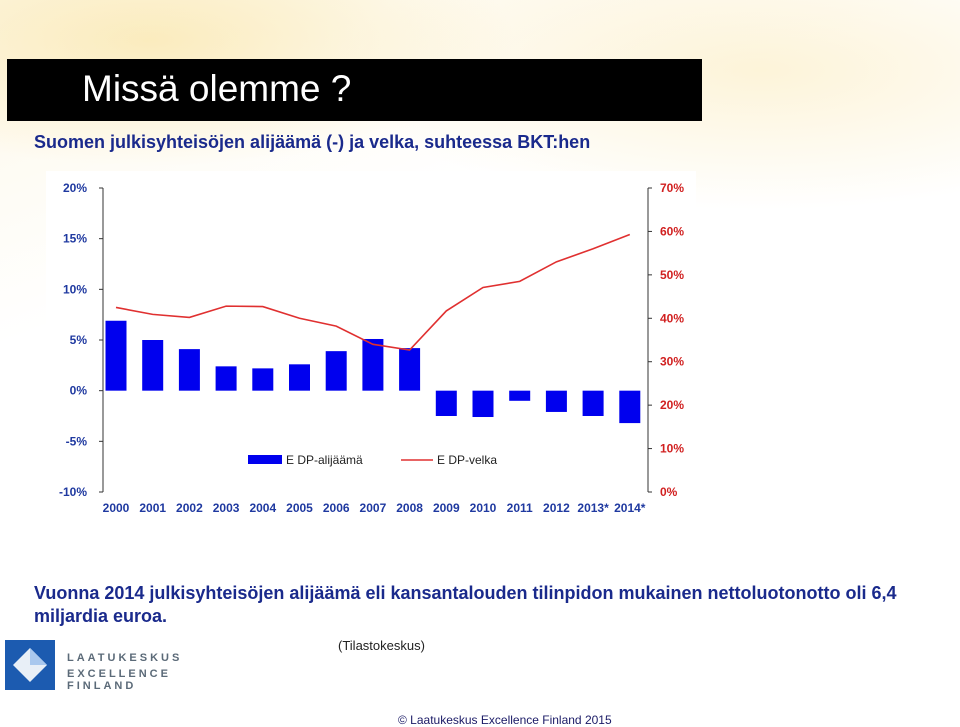 The height and width of the screenshot is (727, 960). Describe the element at coordinates (483, 404) in the screenshot. I see `bar-2010` at that location.